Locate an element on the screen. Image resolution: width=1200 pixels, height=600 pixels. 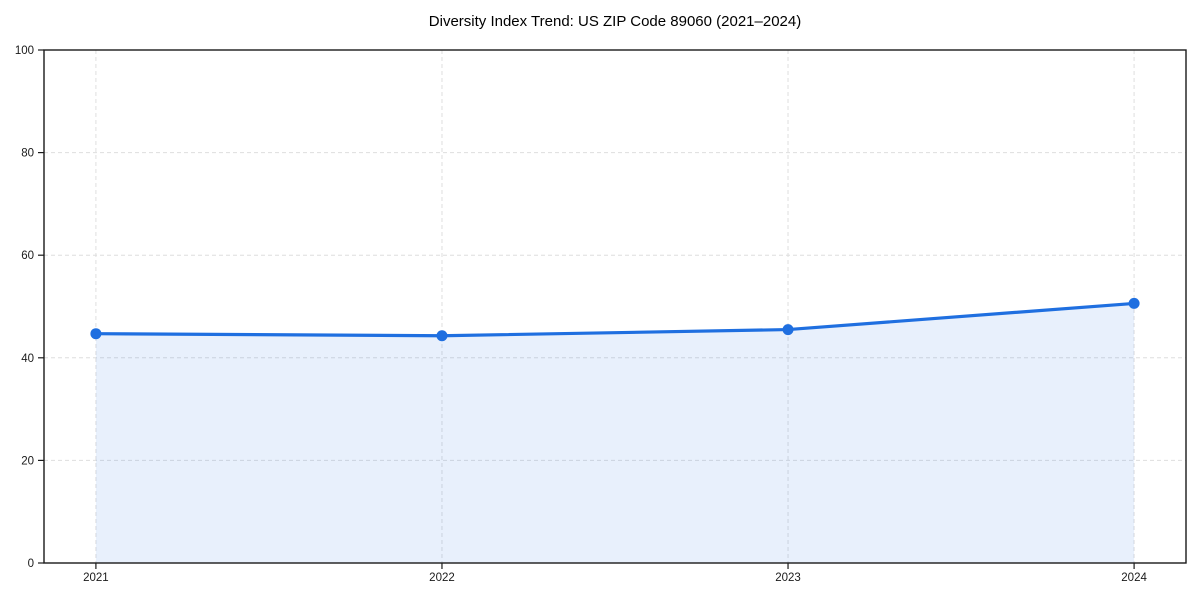
x-tick-label: 2021 is located at coordinates (96, 578).